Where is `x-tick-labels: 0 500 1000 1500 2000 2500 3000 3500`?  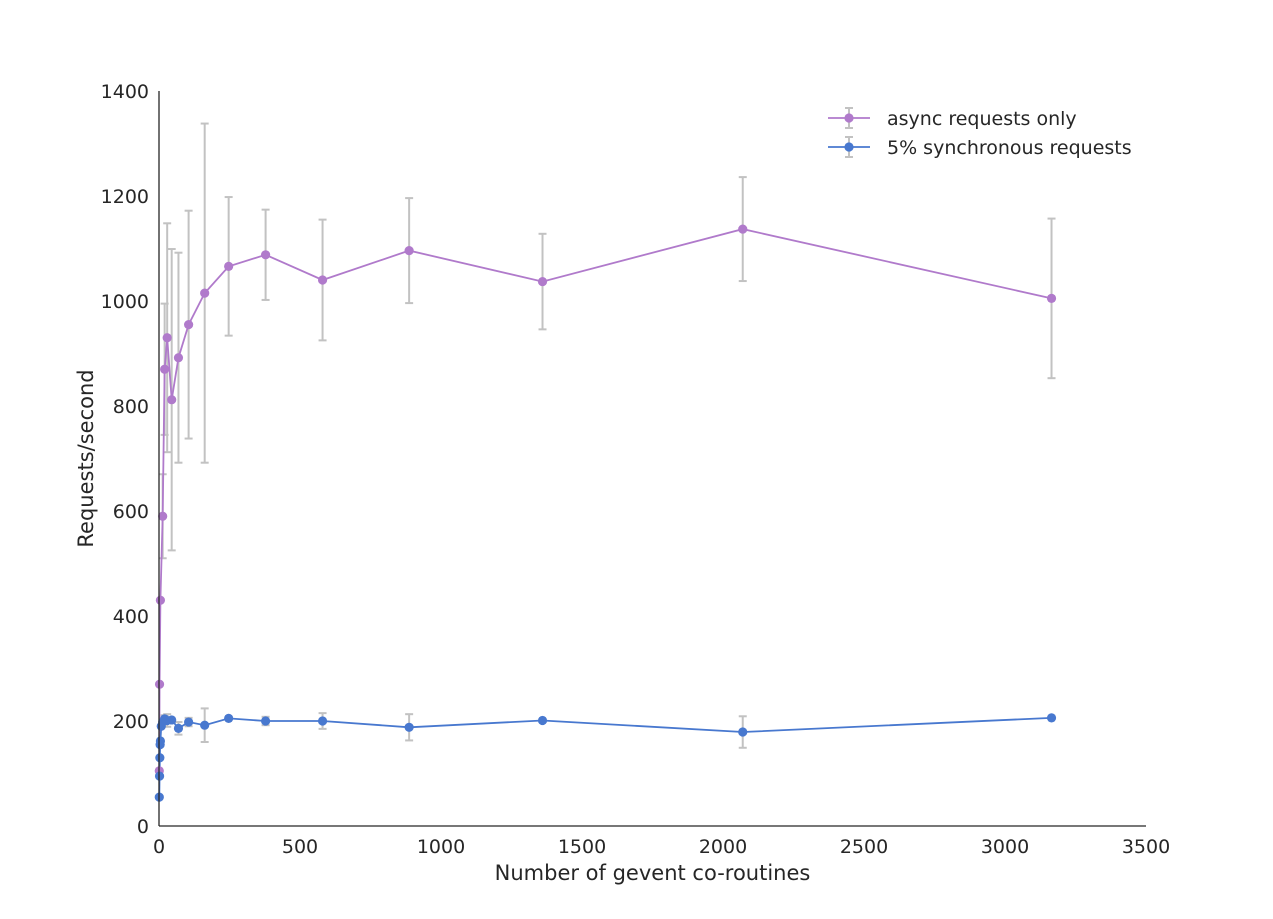 x-tick-labels: 0 500 1000 1500 2000 2500 3000 3500 is located at coordinates (661, 847).